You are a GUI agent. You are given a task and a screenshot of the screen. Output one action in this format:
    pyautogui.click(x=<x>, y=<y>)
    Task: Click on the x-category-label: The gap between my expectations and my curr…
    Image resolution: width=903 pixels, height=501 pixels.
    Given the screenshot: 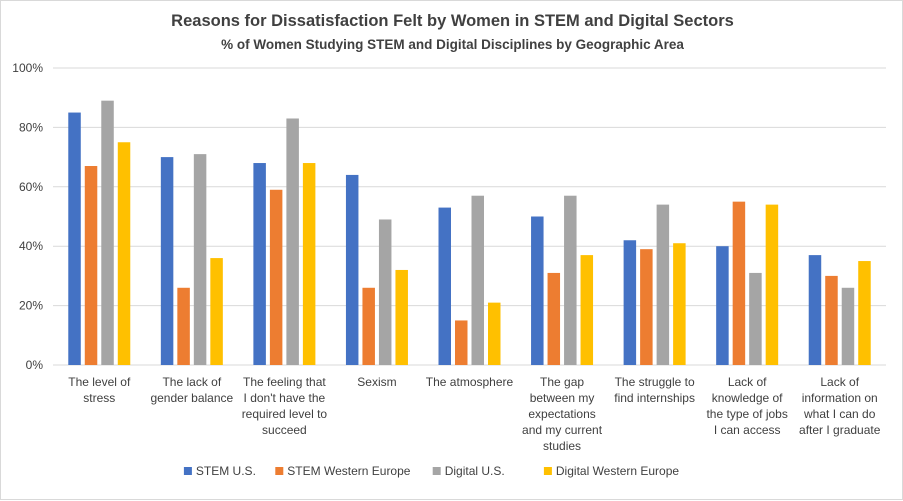 What is the action you would take?
    pyautogui.click(x=562, y=414)
    